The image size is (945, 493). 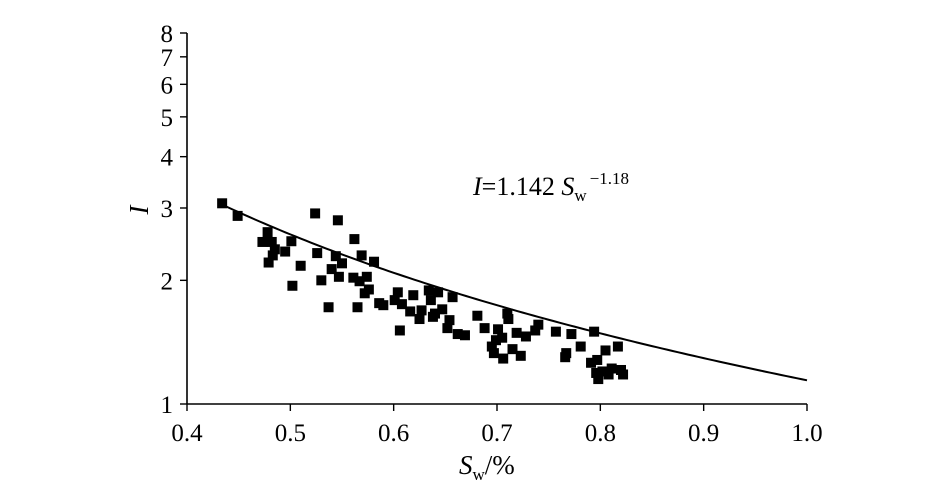 What do you see at coordinates (167, 85) in the screenshot?
I see `y-tick-label: 6` at bounding box center [167, 85].